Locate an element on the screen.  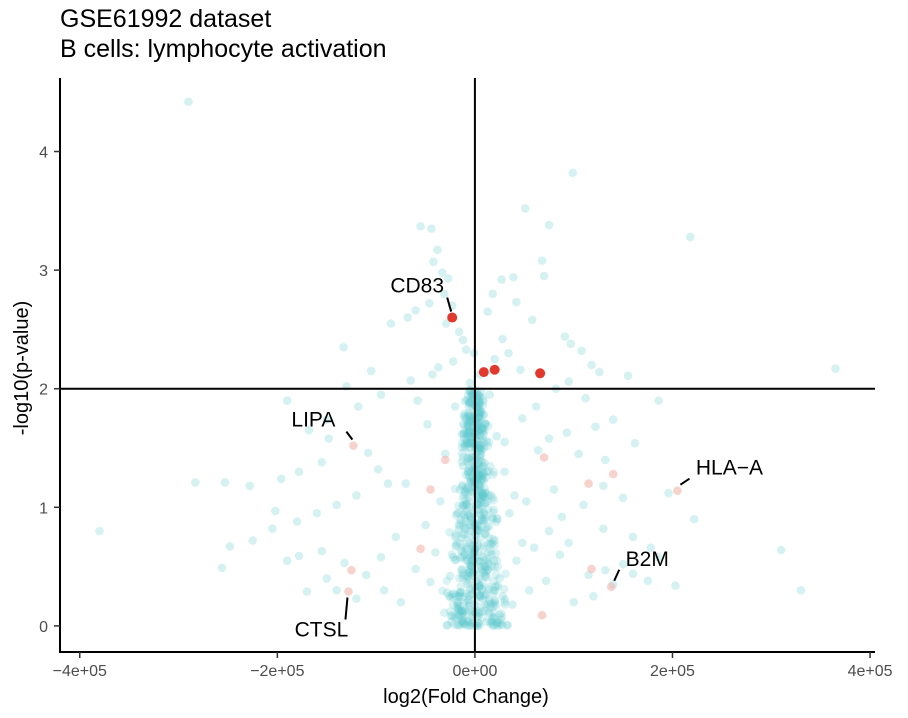
data-point-highlighted is located at coordinates (483, 372).